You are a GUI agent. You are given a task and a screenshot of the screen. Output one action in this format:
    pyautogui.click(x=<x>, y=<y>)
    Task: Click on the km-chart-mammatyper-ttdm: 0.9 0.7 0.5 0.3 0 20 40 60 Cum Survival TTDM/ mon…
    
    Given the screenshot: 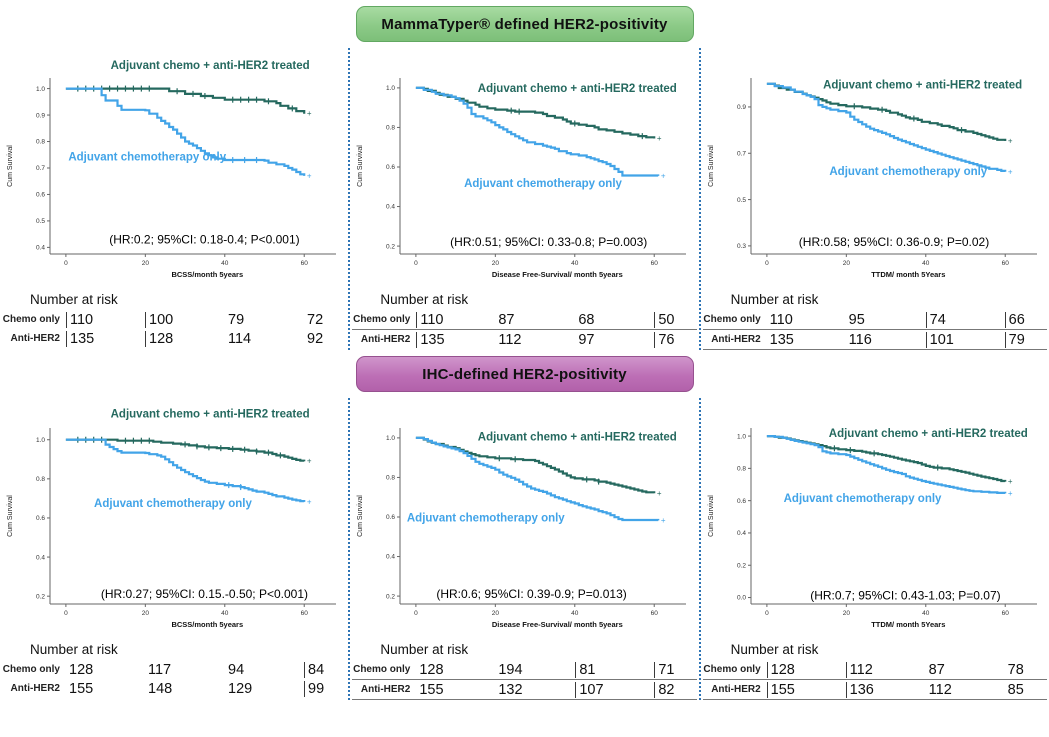 What is the action you would take?
    pyautogui.click(x=872, y=178)
    